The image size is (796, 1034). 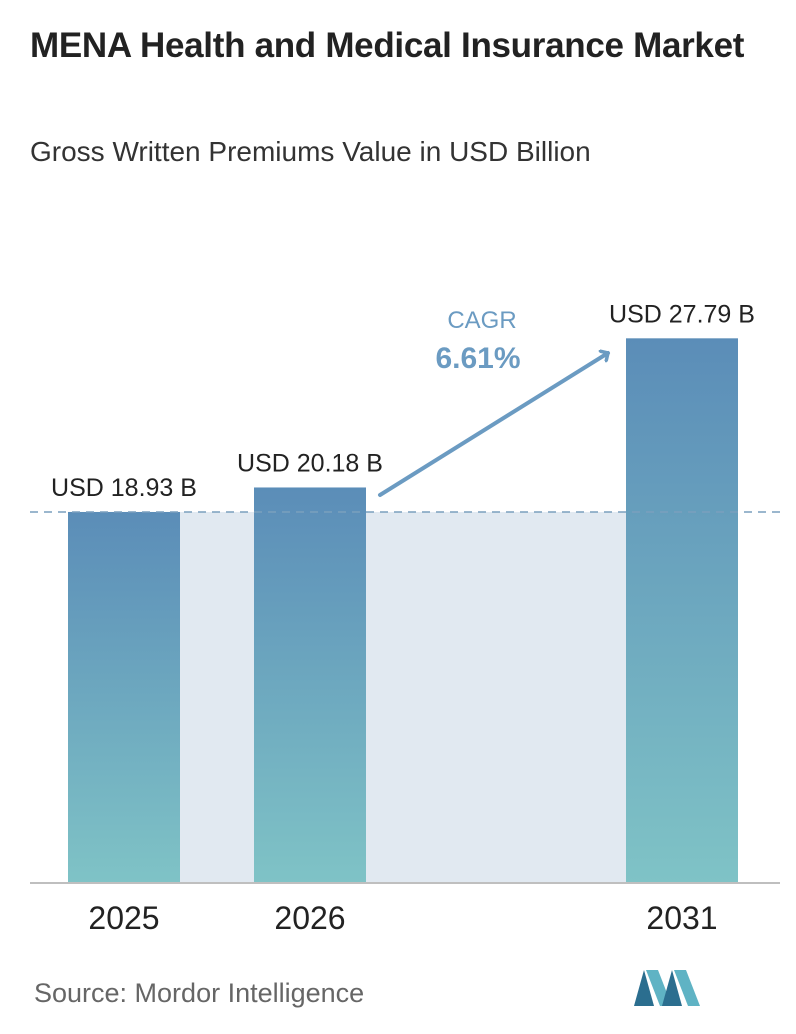 What do you see at coordinates (310, 463) in the screenshot?
I see `data-label-2026: USD 20.18 B` at bounding box center [310, 463].